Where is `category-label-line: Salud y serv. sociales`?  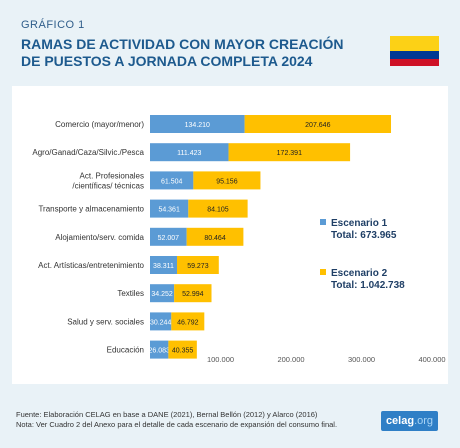
category-label-line: Salud y serv. sociales is located at coordinates (105, 321).